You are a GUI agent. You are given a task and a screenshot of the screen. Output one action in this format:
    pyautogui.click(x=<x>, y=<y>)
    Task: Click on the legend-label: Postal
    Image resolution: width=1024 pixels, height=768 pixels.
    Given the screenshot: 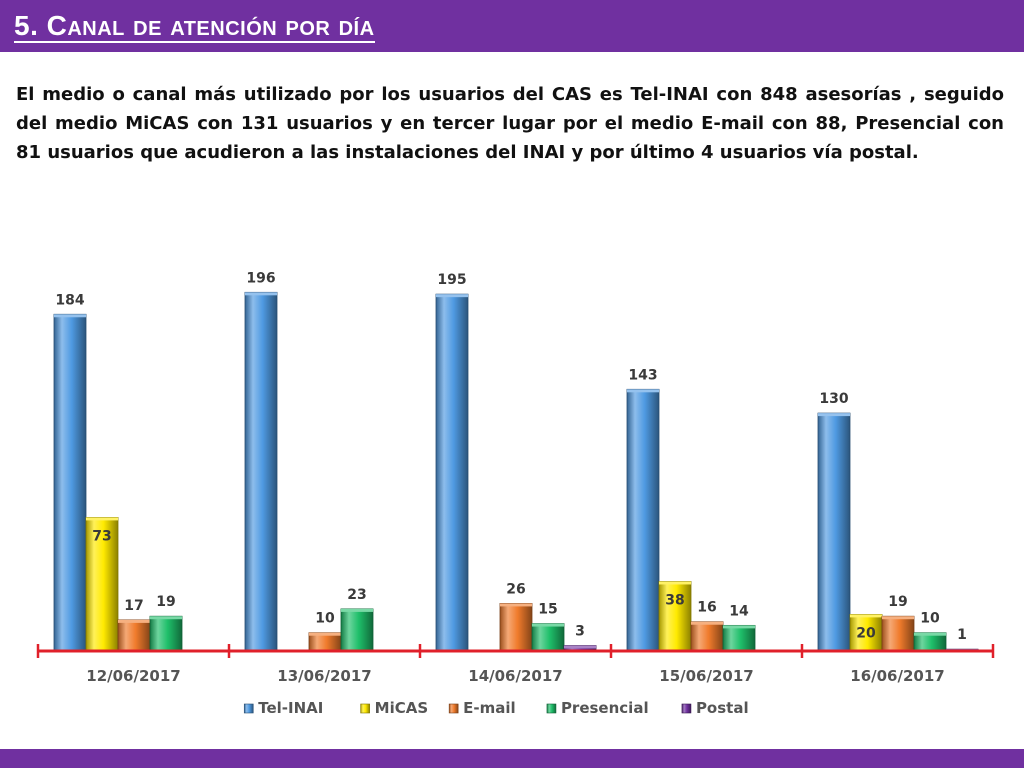 What is the action you would take?
    pyautogui.click(x=722, y=708)
    